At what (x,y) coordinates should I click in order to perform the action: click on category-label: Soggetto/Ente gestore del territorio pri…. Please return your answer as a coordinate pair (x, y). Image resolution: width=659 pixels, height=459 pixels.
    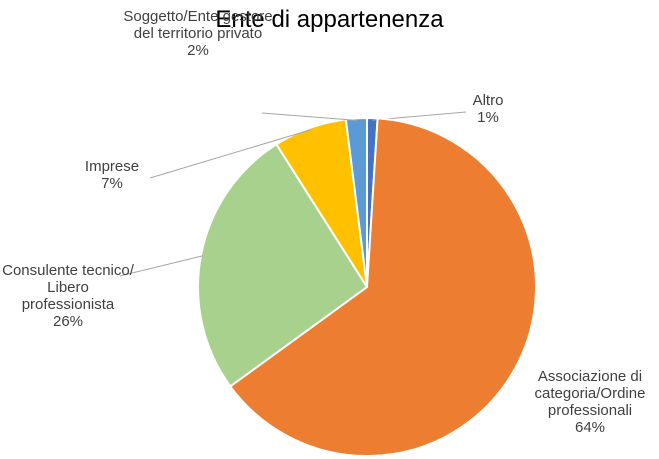
    Looking at the image, I should click on (198, 25).